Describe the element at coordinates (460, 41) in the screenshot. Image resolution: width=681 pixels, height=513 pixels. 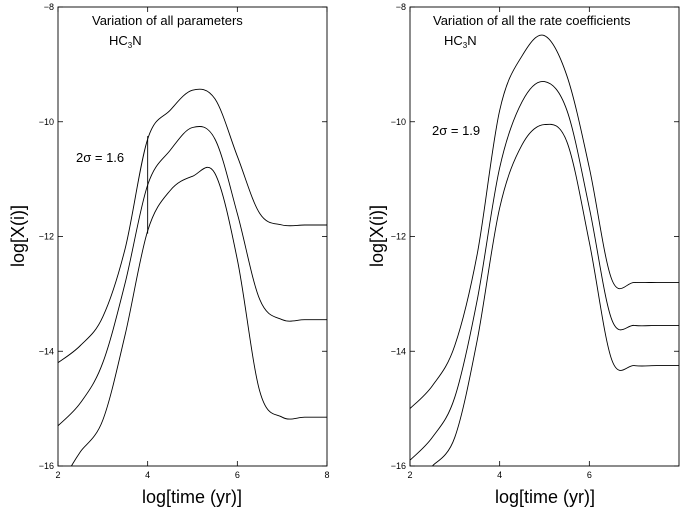
I see `species-label-right: HC3N` at that location.